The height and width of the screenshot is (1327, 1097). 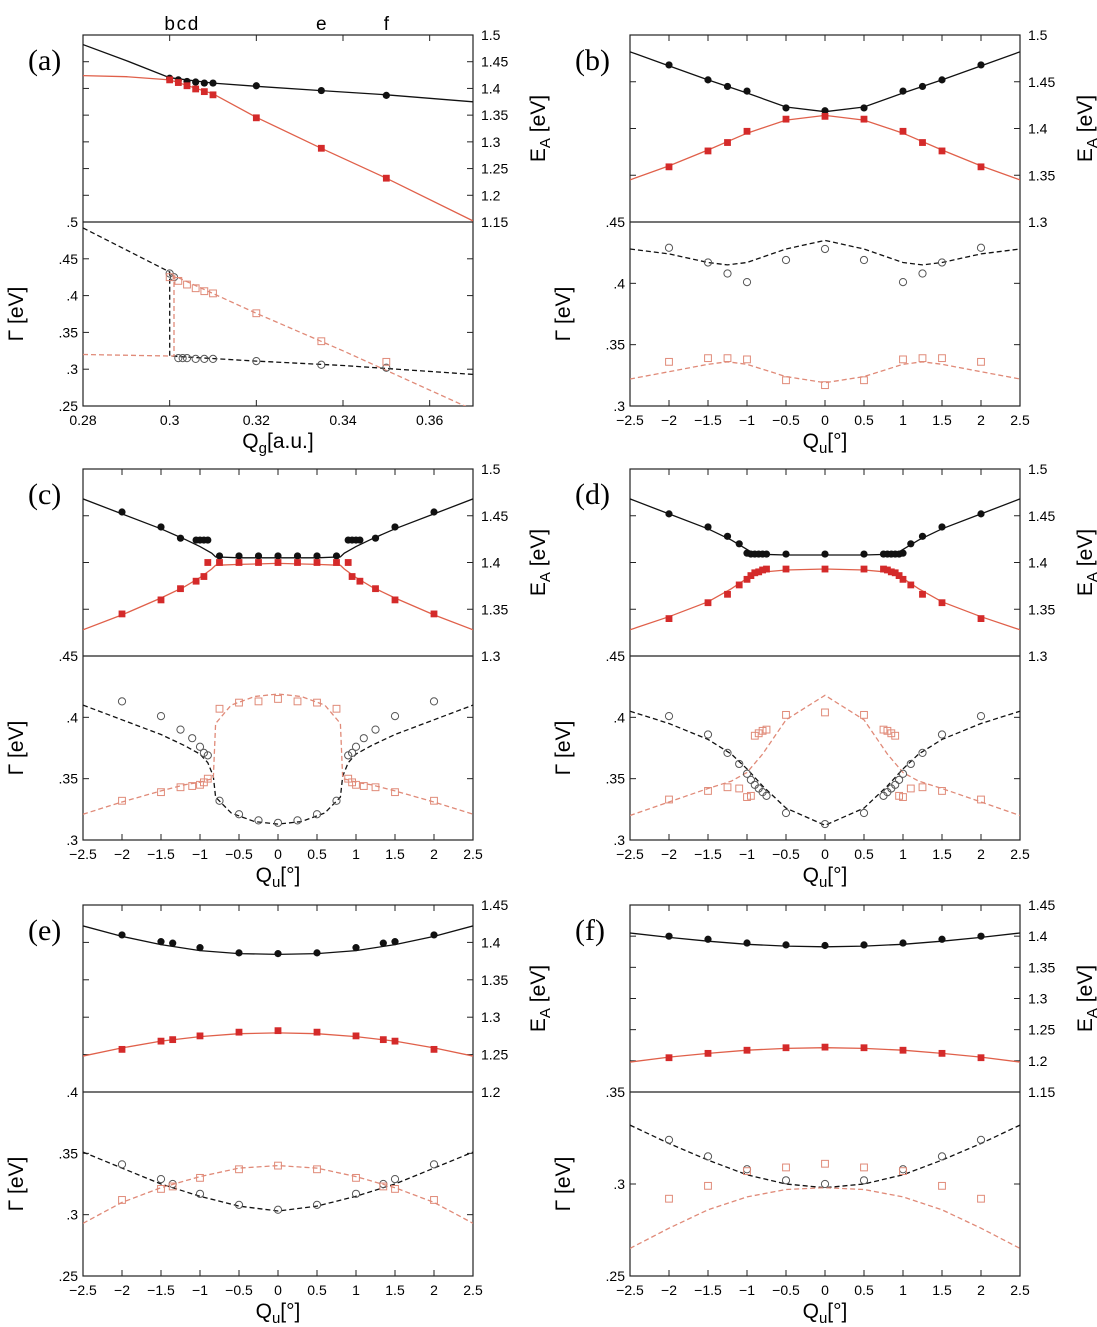 I want to click on upper-fit-curve, so click(x=278, y=596).